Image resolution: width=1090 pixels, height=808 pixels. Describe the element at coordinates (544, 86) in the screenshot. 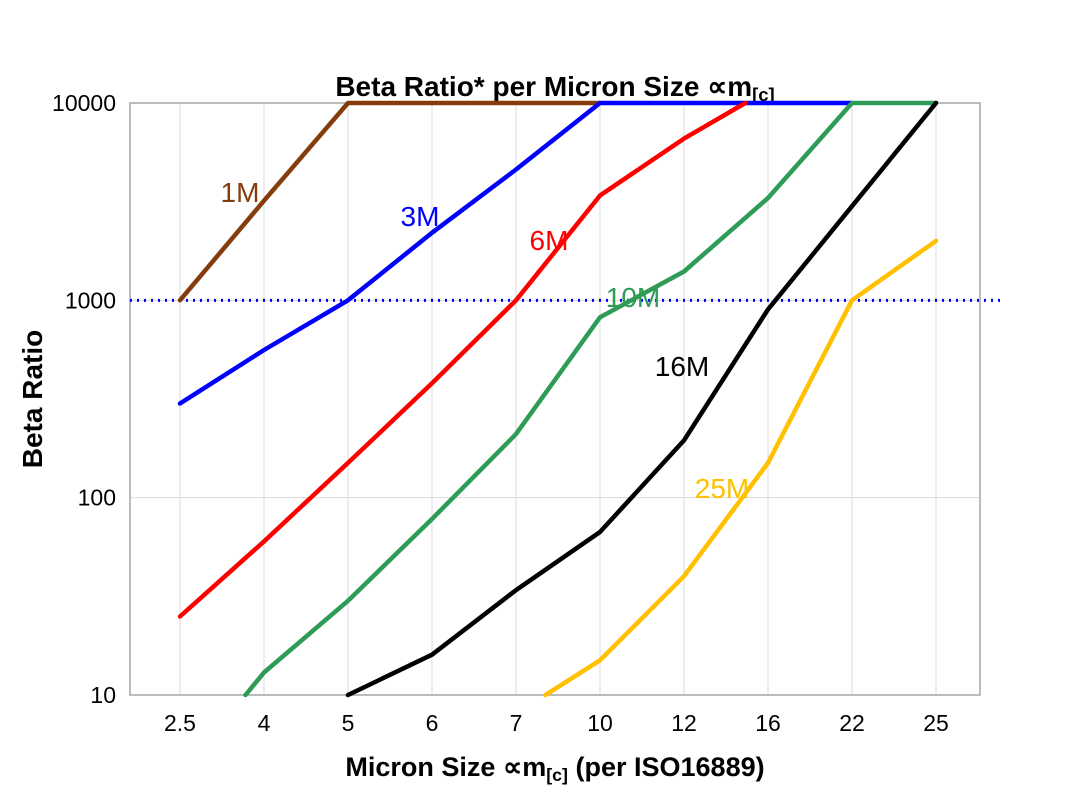

I see `chart-title-text: Beta Ratio* per Micron Size ∝m` at that location.